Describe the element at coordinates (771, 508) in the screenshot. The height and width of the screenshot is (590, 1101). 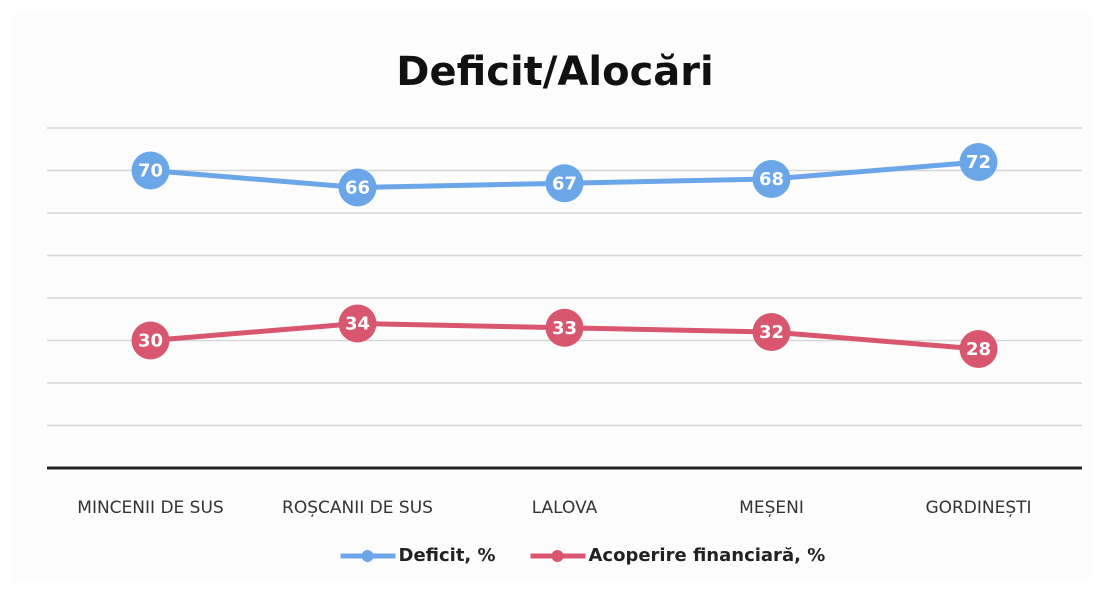
I see `x-tick-label: MEȘENI` at that location.